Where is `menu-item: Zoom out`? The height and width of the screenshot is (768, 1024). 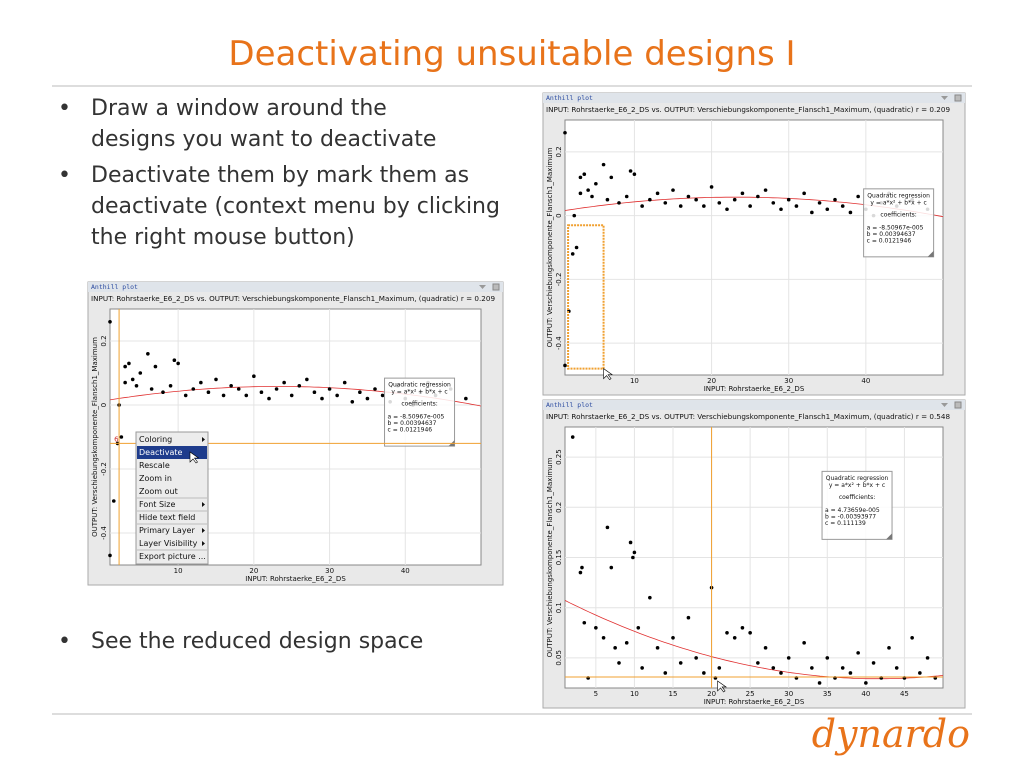
menu-item: Zoom out is located at coordinates (158, 491).